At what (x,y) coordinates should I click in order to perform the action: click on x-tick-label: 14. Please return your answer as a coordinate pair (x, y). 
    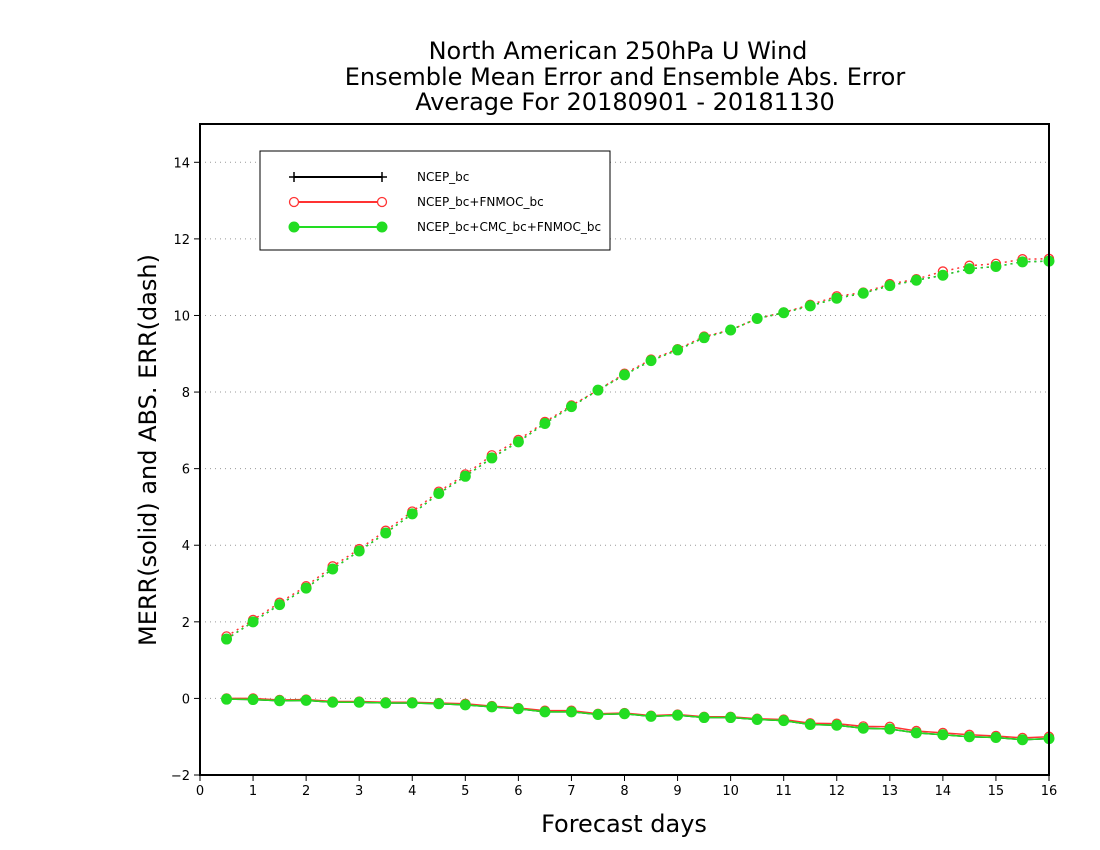
    Looking at the image, I should click on (943, 791).